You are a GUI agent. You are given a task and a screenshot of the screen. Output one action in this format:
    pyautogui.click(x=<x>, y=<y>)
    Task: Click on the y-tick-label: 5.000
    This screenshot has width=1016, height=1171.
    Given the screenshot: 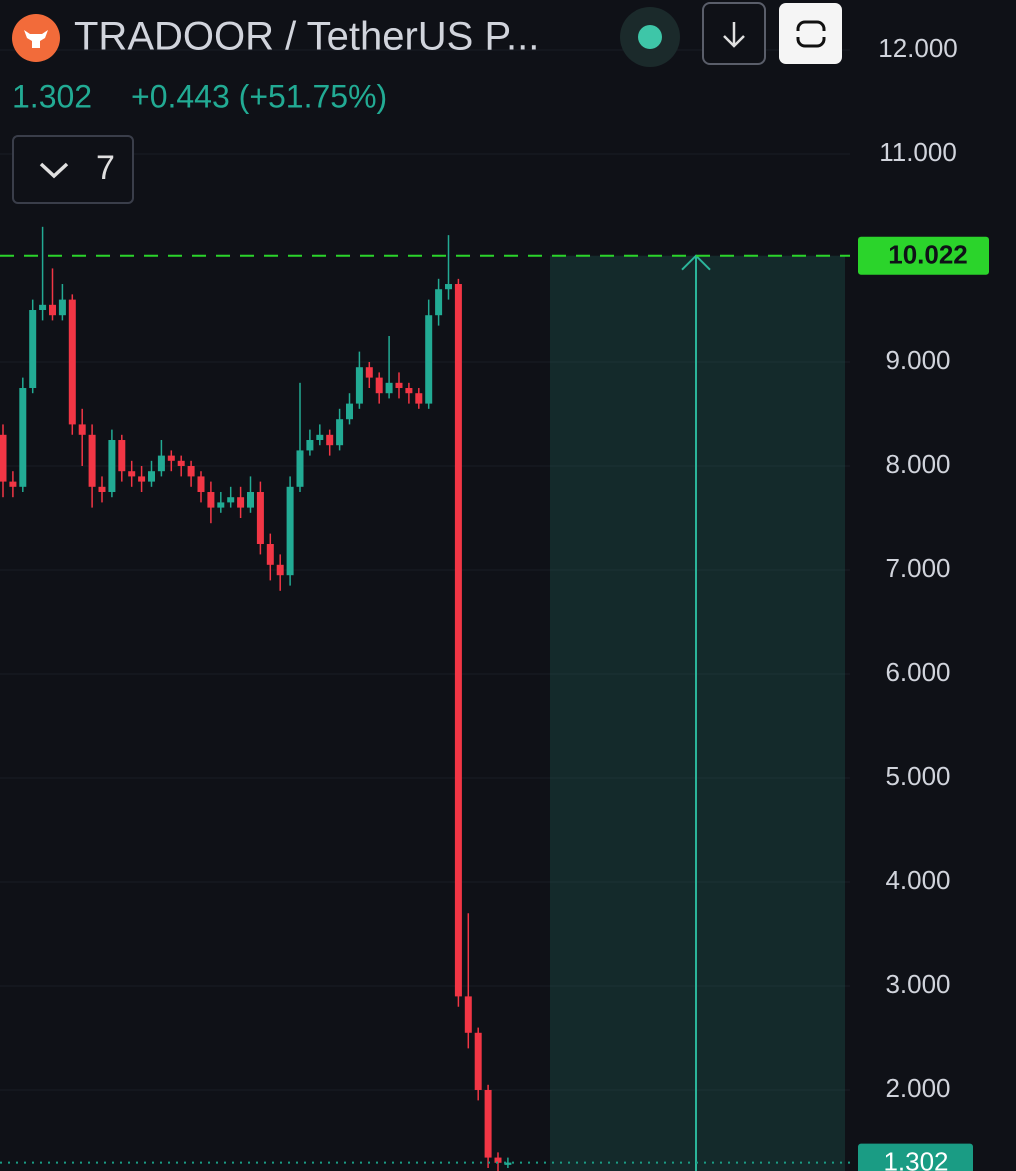 What is the action you would take?
    pyautogui.click(x=917, y=776)
    